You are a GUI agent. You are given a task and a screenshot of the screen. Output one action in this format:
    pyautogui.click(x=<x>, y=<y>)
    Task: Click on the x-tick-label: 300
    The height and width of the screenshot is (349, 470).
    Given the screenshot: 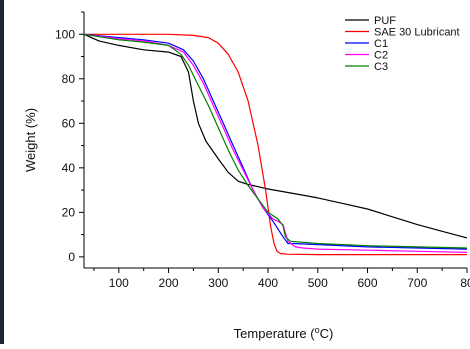 What is the action you would take?
    pyautogui.click(x=218, y=283)
    